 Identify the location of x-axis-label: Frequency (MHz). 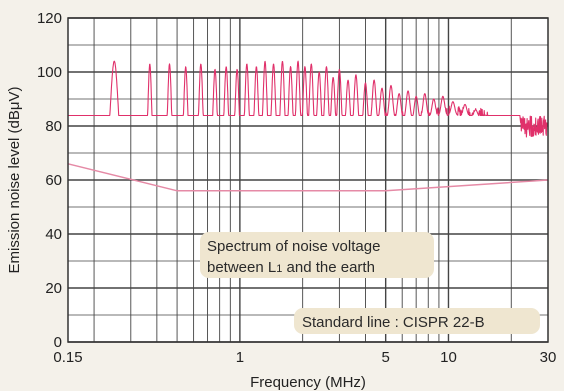
(308, 382).